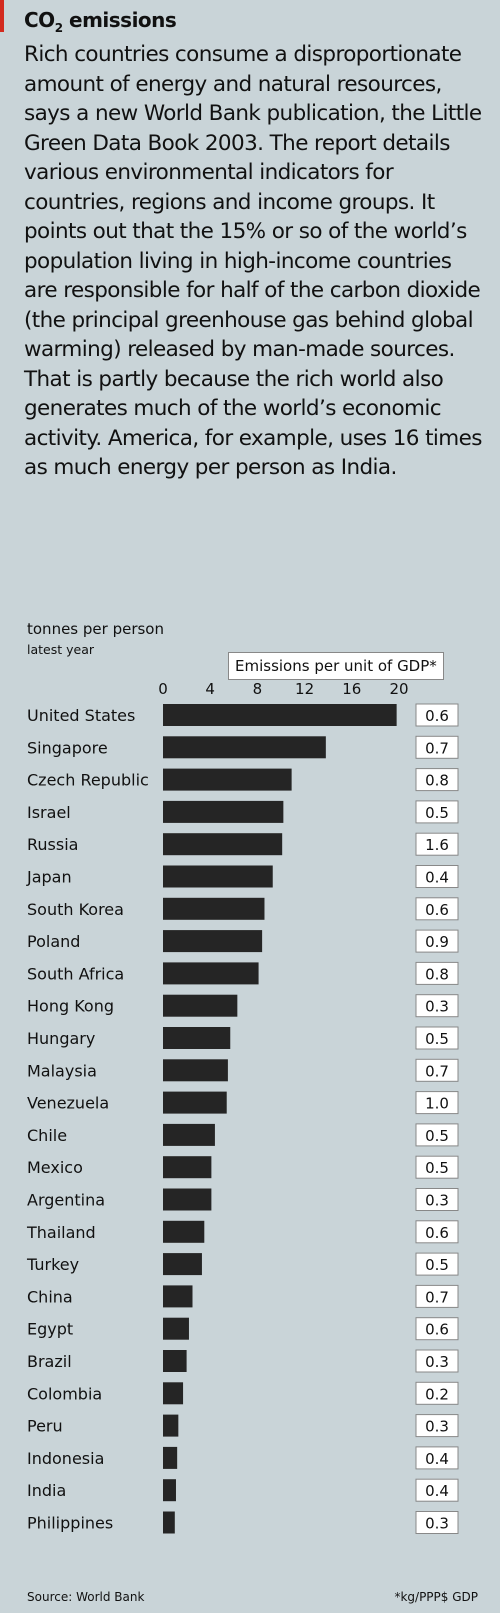 The image size is (500, 1613). I want to click on category-label: Philippines, so click(70, 1523).